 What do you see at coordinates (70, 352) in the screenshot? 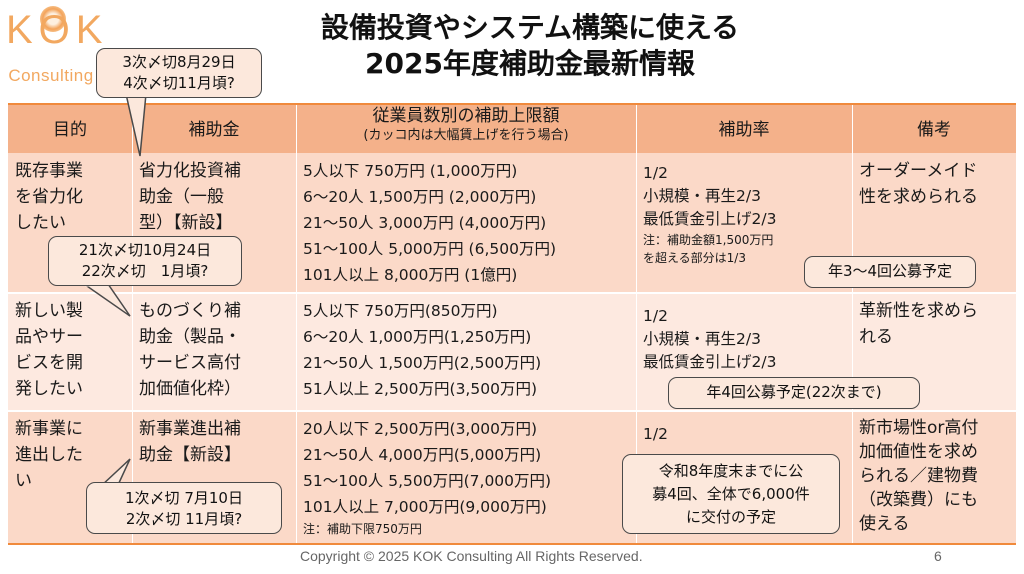
I see `row-purpose: 新しい製 品やサー ビスを開 発したい` at bounding box center [70, 352].